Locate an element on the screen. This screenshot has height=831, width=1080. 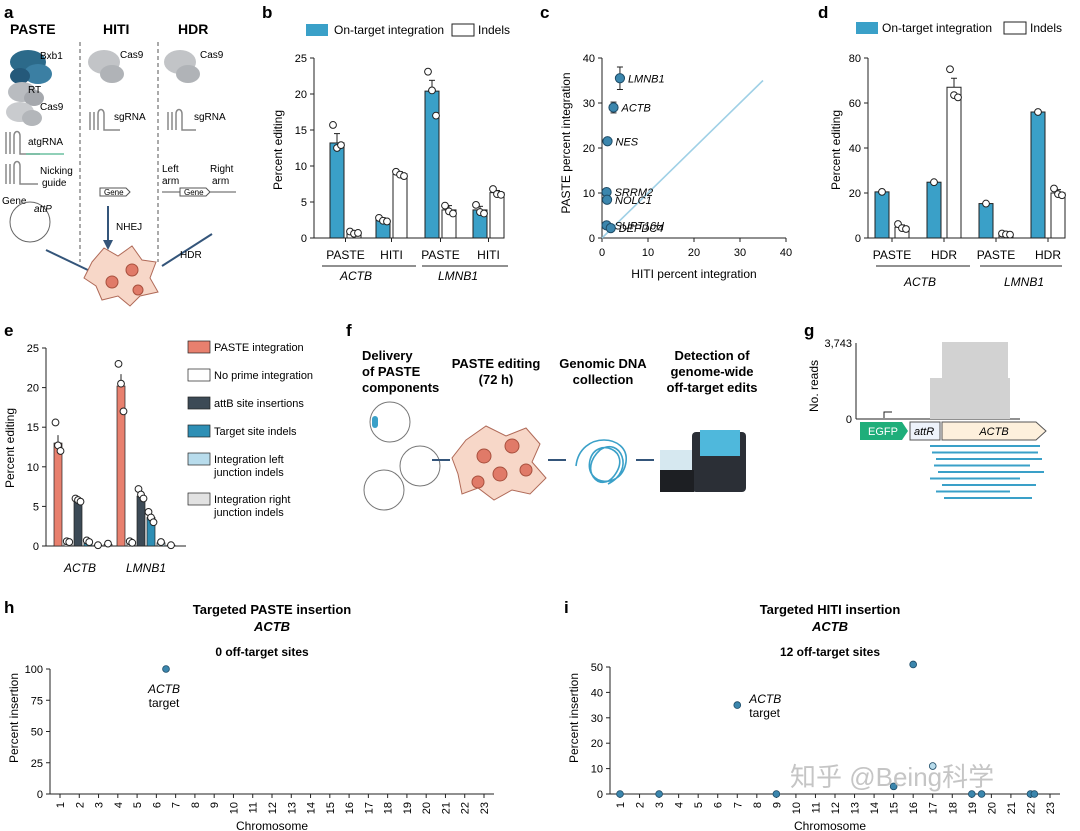
x-axis-label: Chromosome is located at coordinates (272, 825).